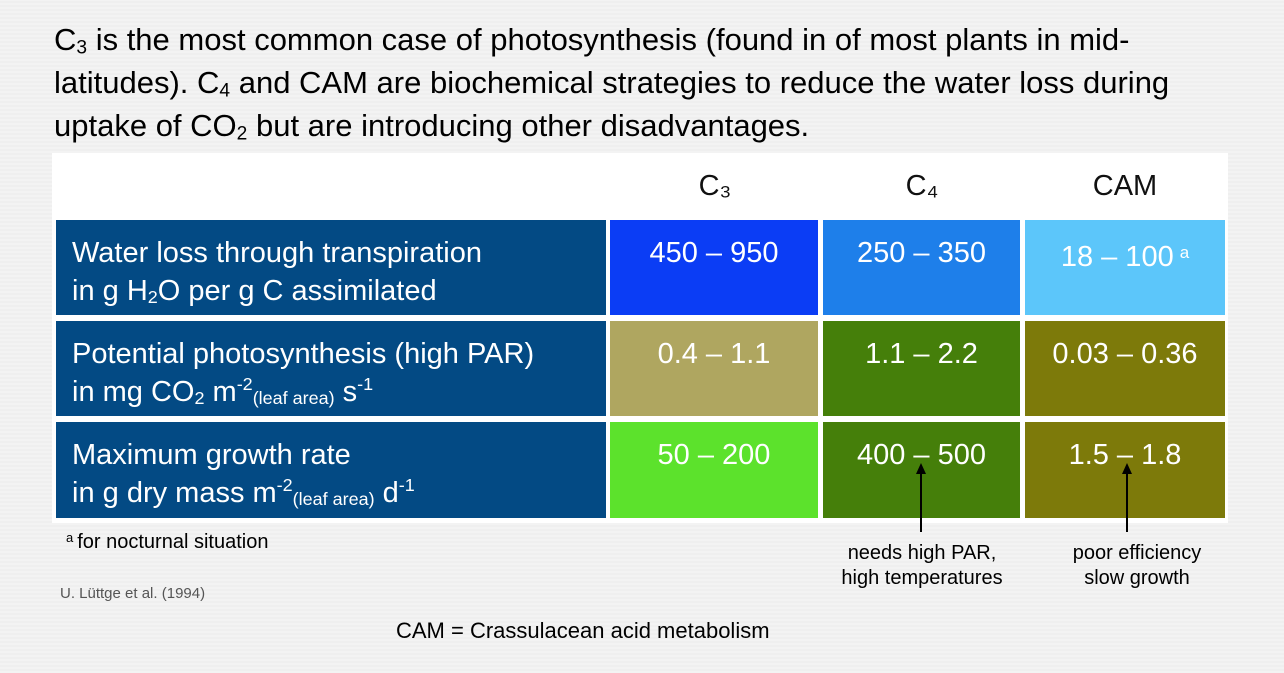  What do you see at coordinates (922, 186) in the screenshot?
I see `column-header-c4: C₄` at bounding box center [922, 186].